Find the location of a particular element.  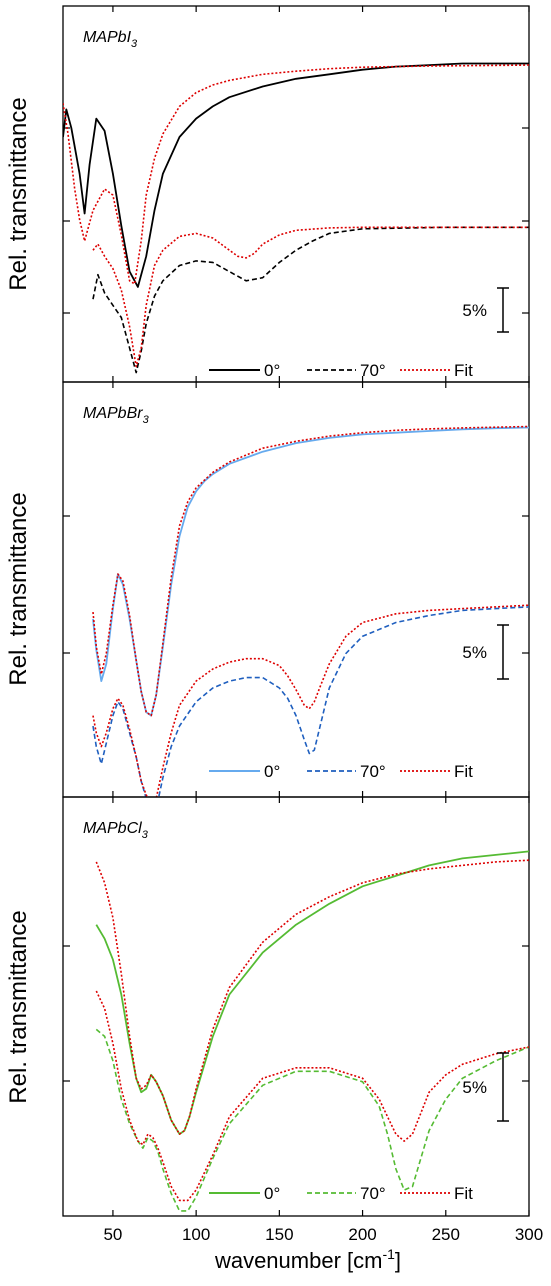

x-tick-label: 300 is located at coordinates (529, 1234).